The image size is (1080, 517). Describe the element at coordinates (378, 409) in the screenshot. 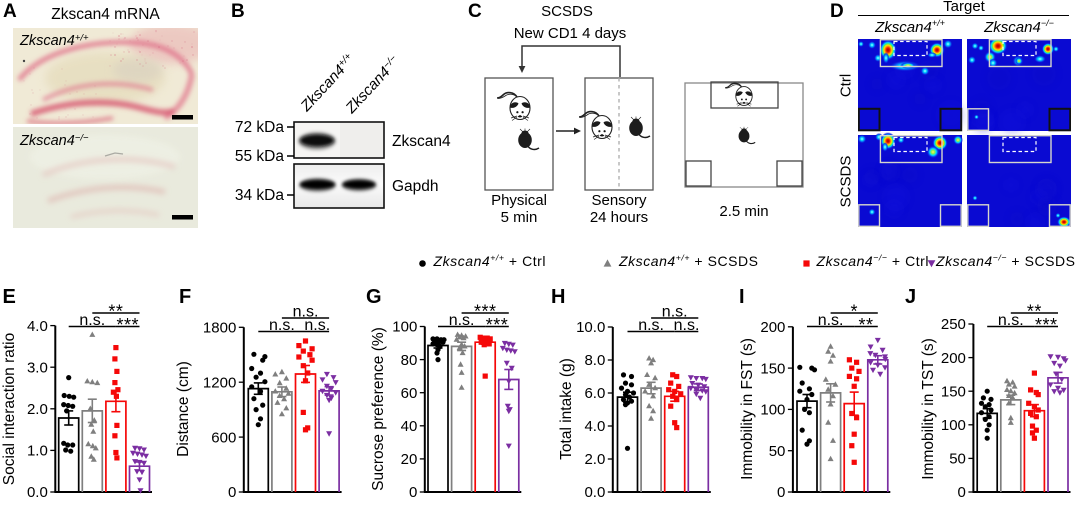

I see `svg-text: Sucrose preference (%)` at that location.